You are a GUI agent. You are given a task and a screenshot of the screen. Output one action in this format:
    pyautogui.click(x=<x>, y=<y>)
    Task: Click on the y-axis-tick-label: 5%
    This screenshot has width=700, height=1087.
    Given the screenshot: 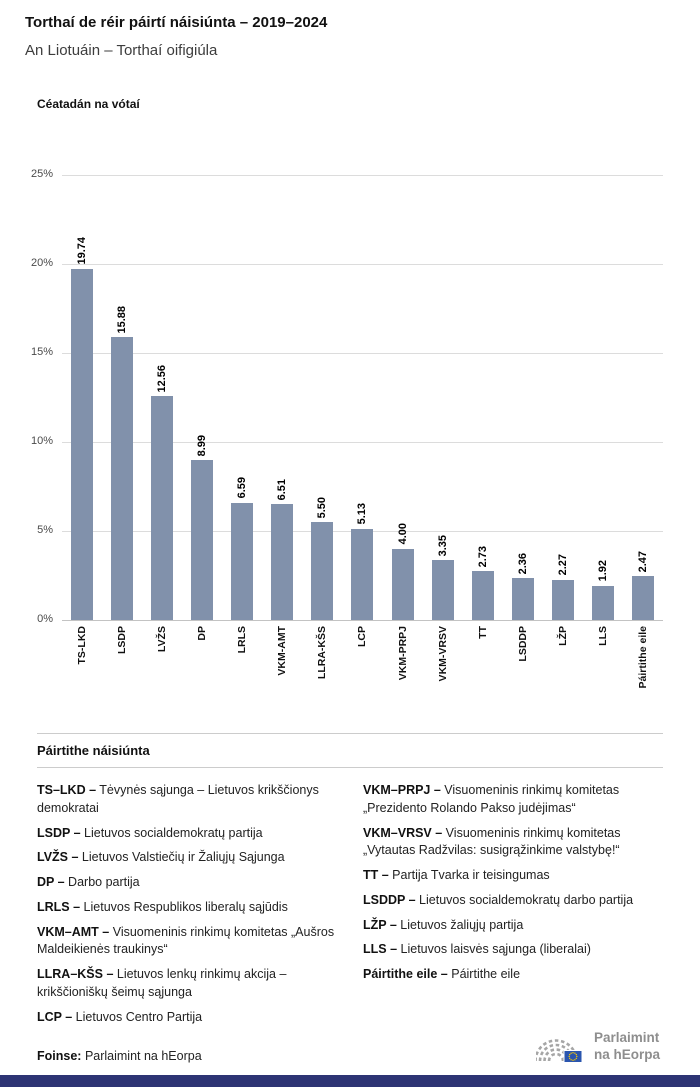 What is the action you would take?
    pyautogui.click(x=45, y=530)
    